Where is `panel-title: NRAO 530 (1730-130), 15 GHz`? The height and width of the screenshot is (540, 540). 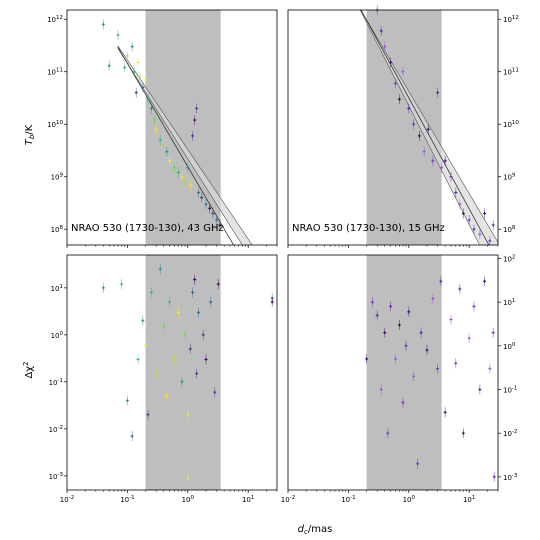
panel-title: NRAO 530 (1730-130), 15 GHz is located at coordinates (368, 228).